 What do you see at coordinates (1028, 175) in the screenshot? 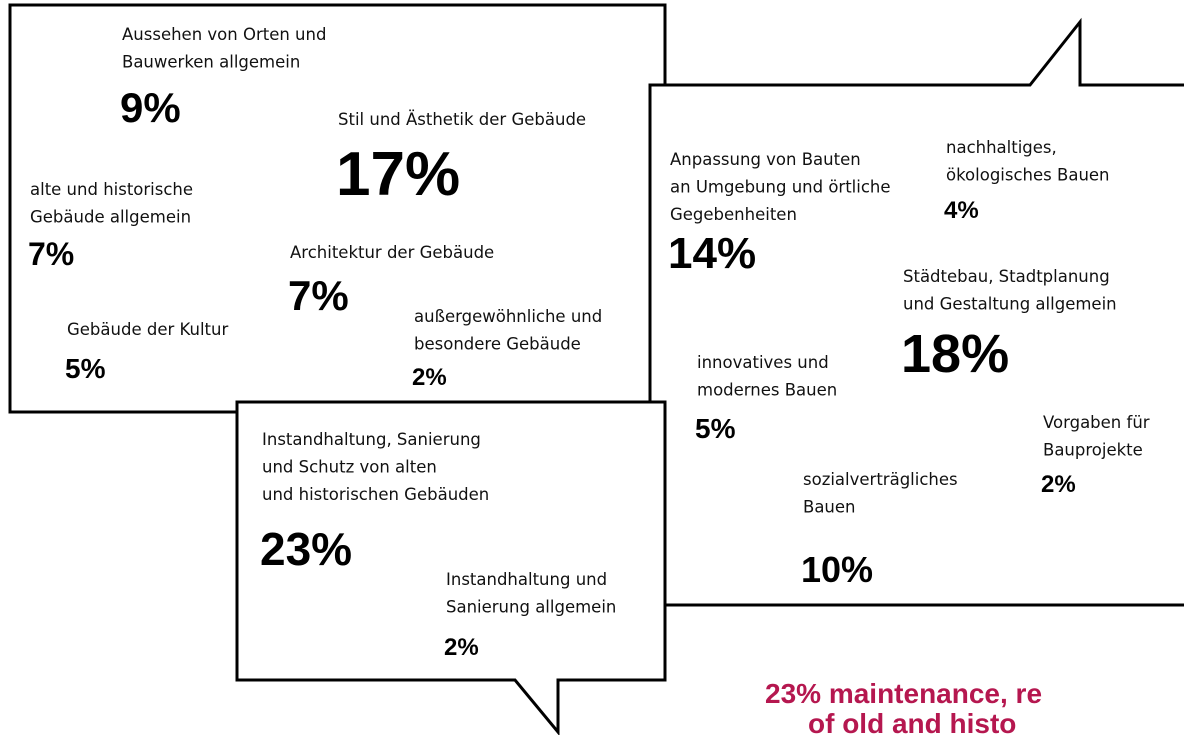
I see `item-label: ökologisches Bauen` at bounding box center [1028, 175].